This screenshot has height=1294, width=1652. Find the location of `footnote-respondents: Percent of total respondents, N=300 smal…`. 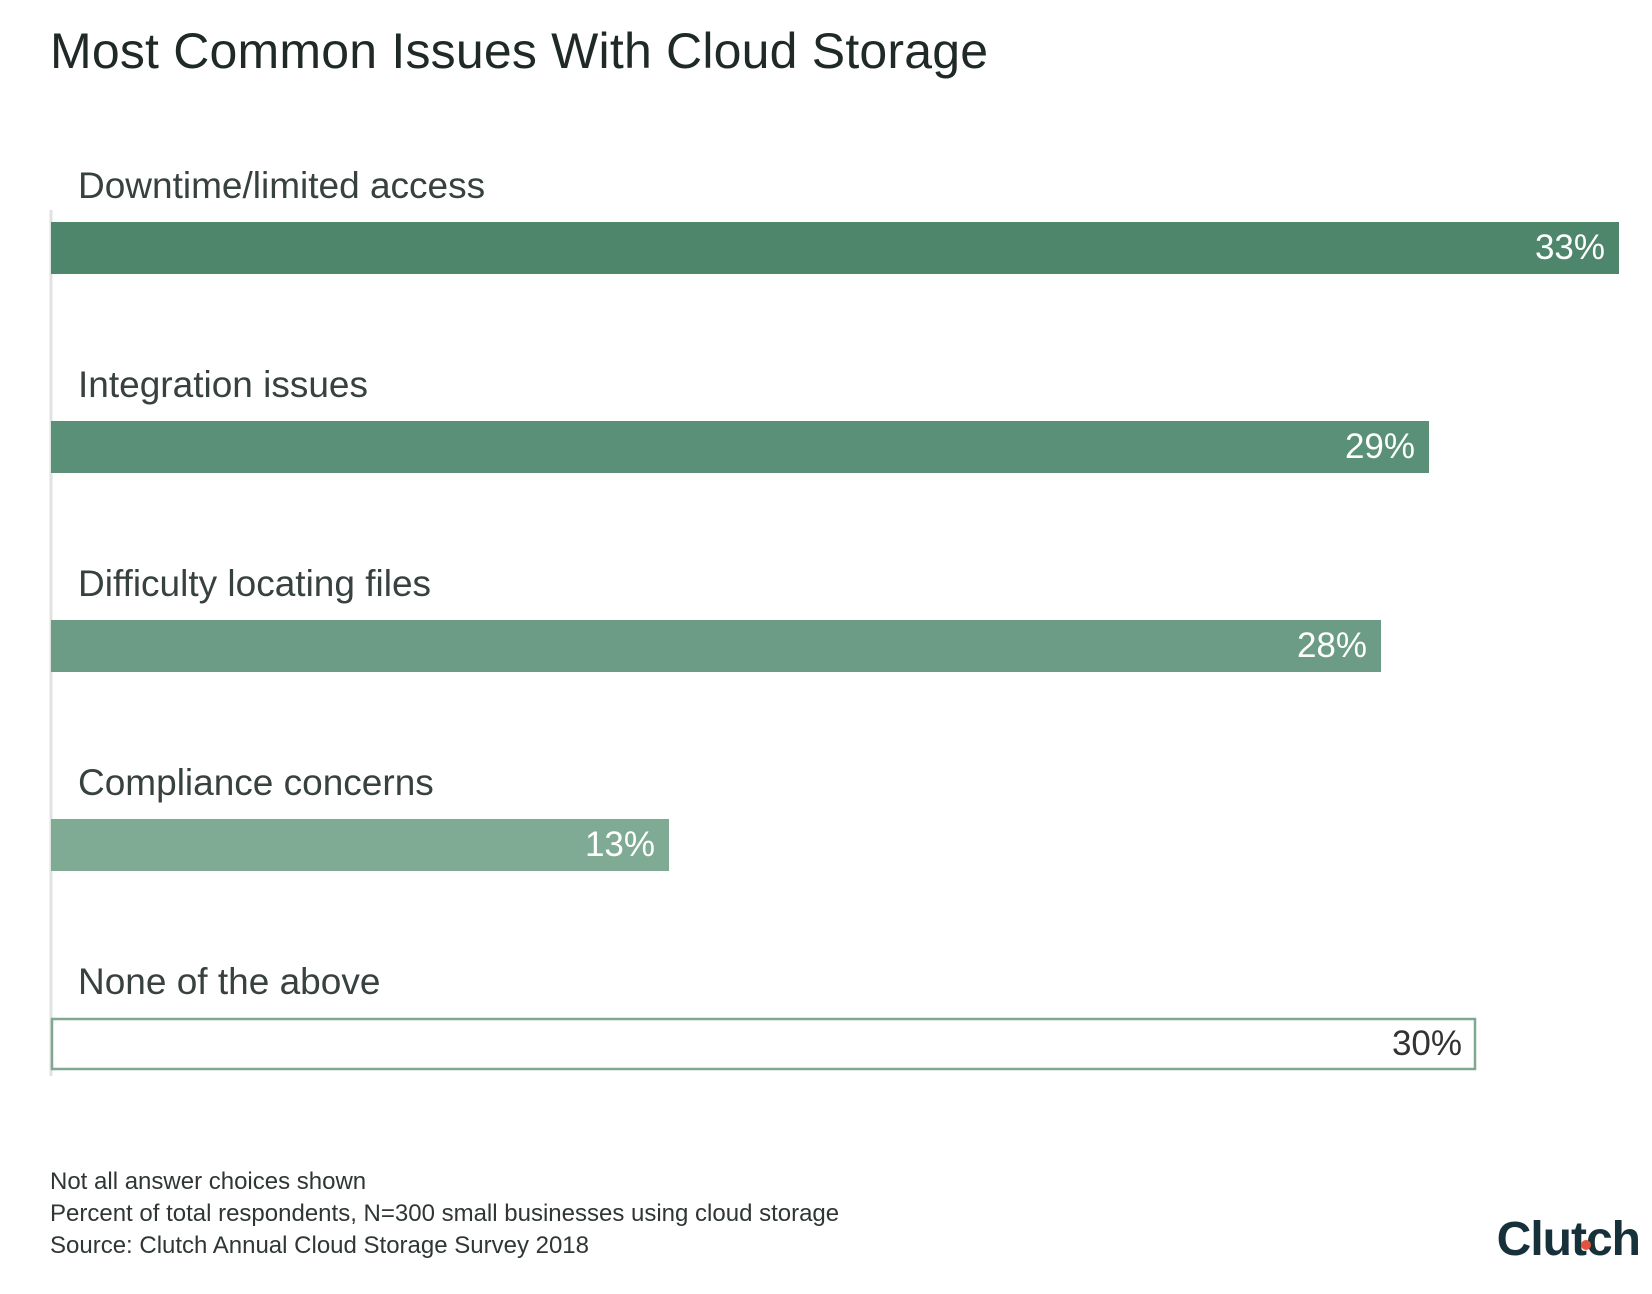

footnote-respondents: Percent of total respondents, N=300 smal… is located at coordinates (445, 1213).